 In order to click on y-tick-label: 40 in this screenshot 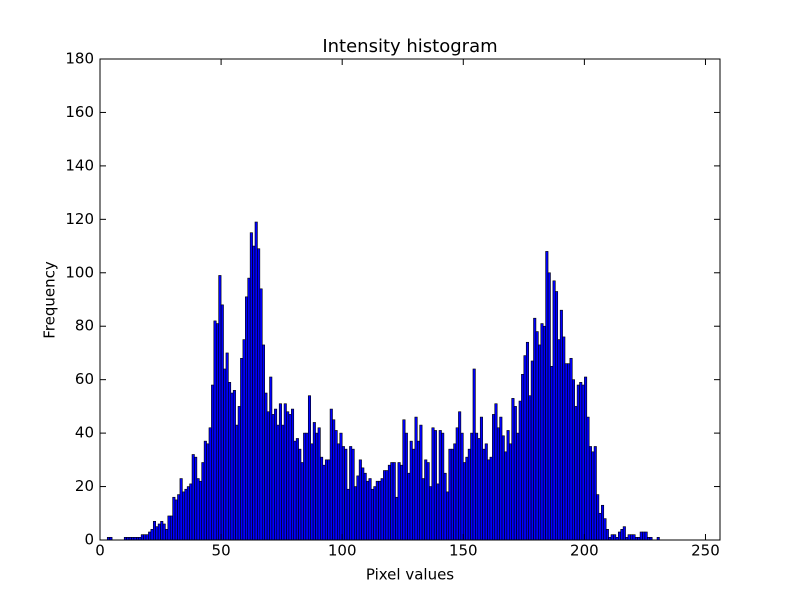, I will do `click(84, 433)`.